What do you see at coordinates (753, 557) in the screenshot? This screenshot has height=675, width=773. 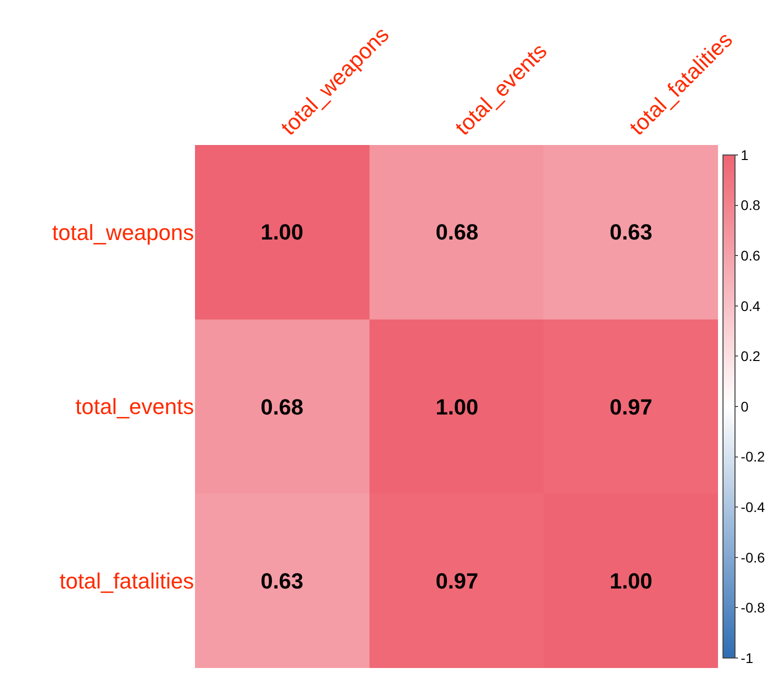 I see `color-bar-label: -0.6` at bounding box center [753, 557].